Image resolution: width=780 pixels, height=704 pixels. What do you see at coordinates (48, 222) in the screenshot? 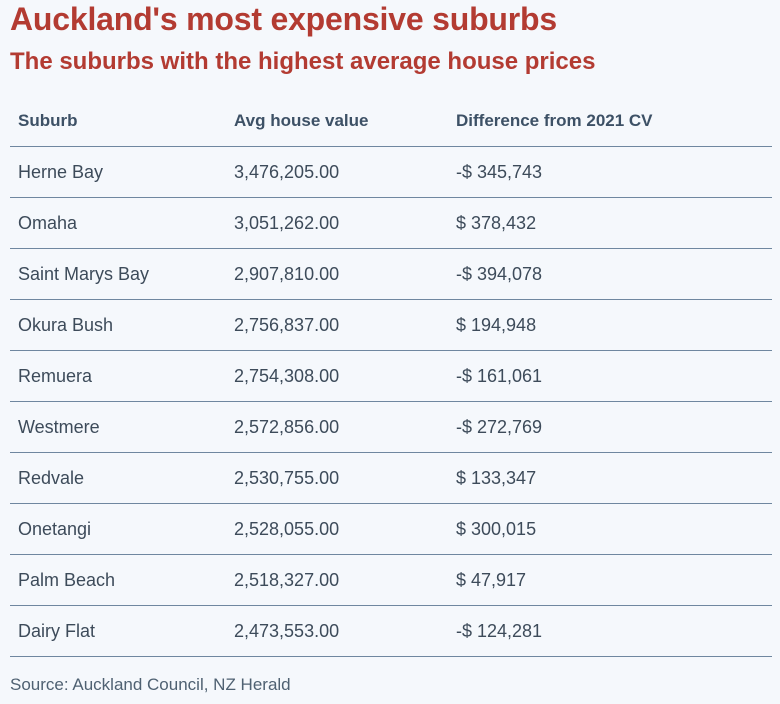
I see `suburb-cell: Omaha` at bounding box center [48, 222].